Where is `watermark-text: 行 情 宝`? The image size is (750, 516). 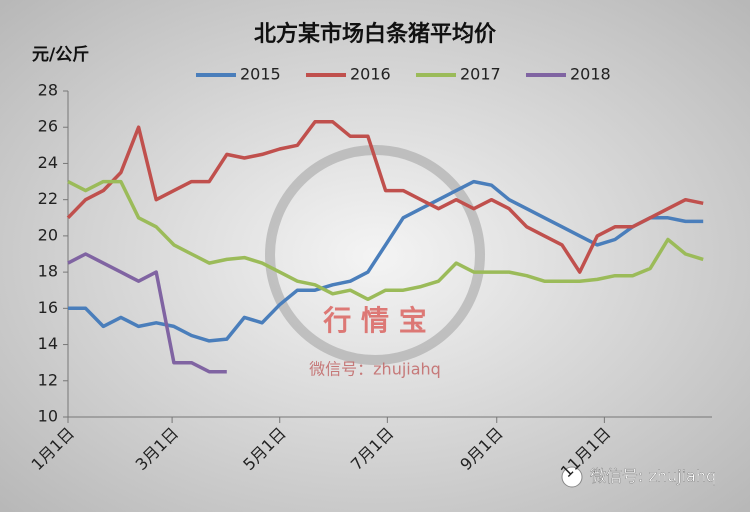 watermark-text: 行 情 宝 is located at coordinates (374, 320).